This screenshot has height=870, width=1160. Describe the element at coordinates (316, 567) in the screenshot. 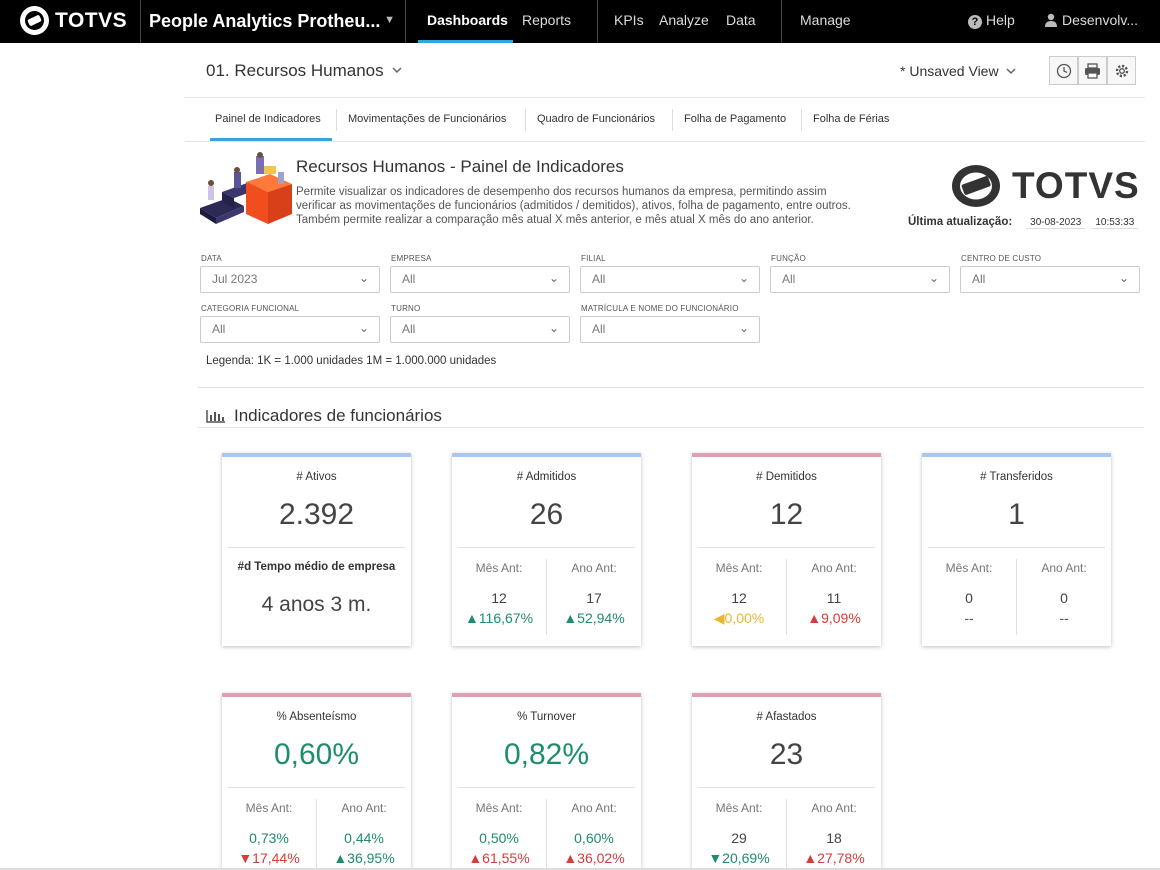

I see `kpi-sub-title: #d Tempo médio de empresa` at that location.